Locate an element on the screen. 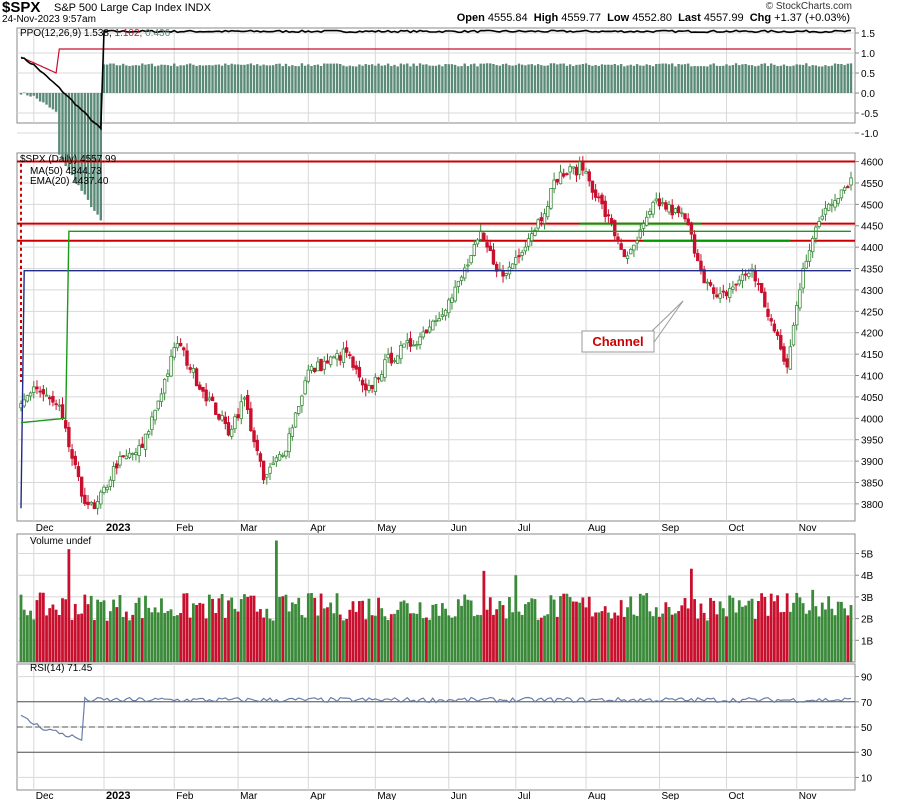 The width and height of the screenshot is (900, 800). price-tick-label: 4600 is located at coordinates (872, 163).